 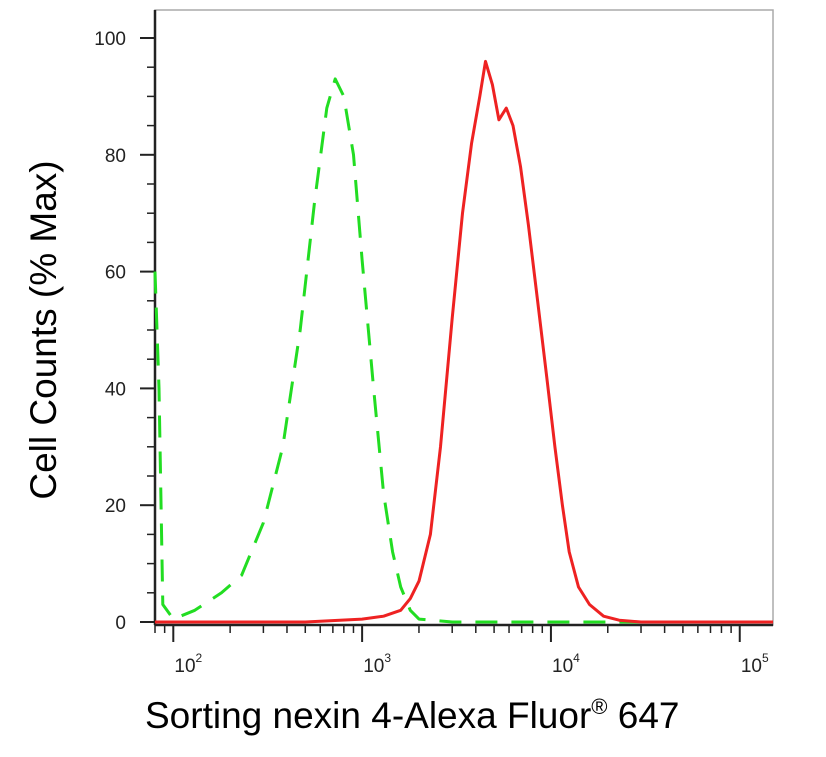 I want to click on x-axis-ticks: 10² 10³ 10⁴ 10⁵, so click(x=461, y=651).